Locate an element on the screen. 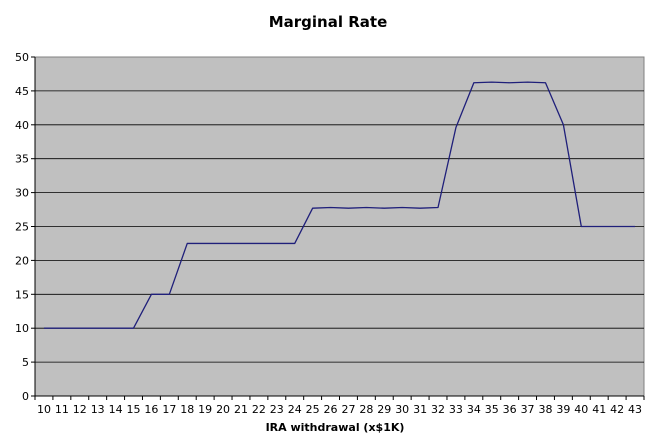 This screenshot has height=441, width=656. x-tick-label: 10 is located at coordinates (44, 409).